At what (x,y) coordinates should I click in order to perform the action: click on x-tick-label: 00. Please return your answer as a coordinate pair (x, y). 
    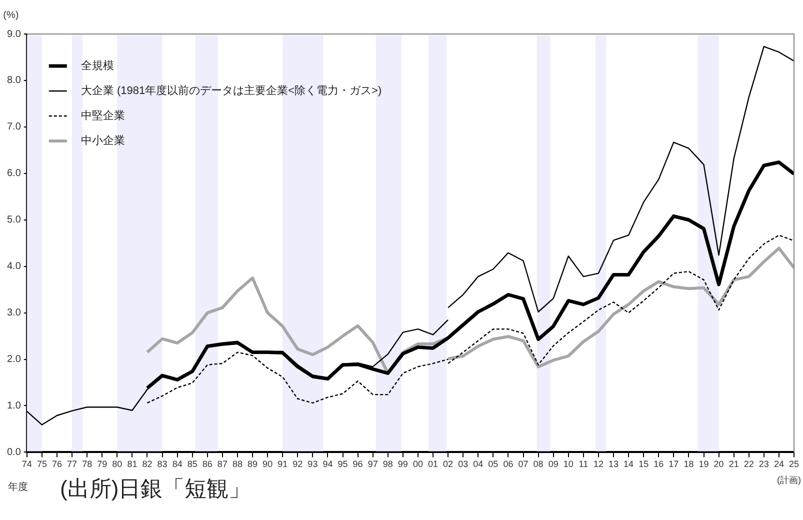
    Looking at the image, I should click on (417, 464).